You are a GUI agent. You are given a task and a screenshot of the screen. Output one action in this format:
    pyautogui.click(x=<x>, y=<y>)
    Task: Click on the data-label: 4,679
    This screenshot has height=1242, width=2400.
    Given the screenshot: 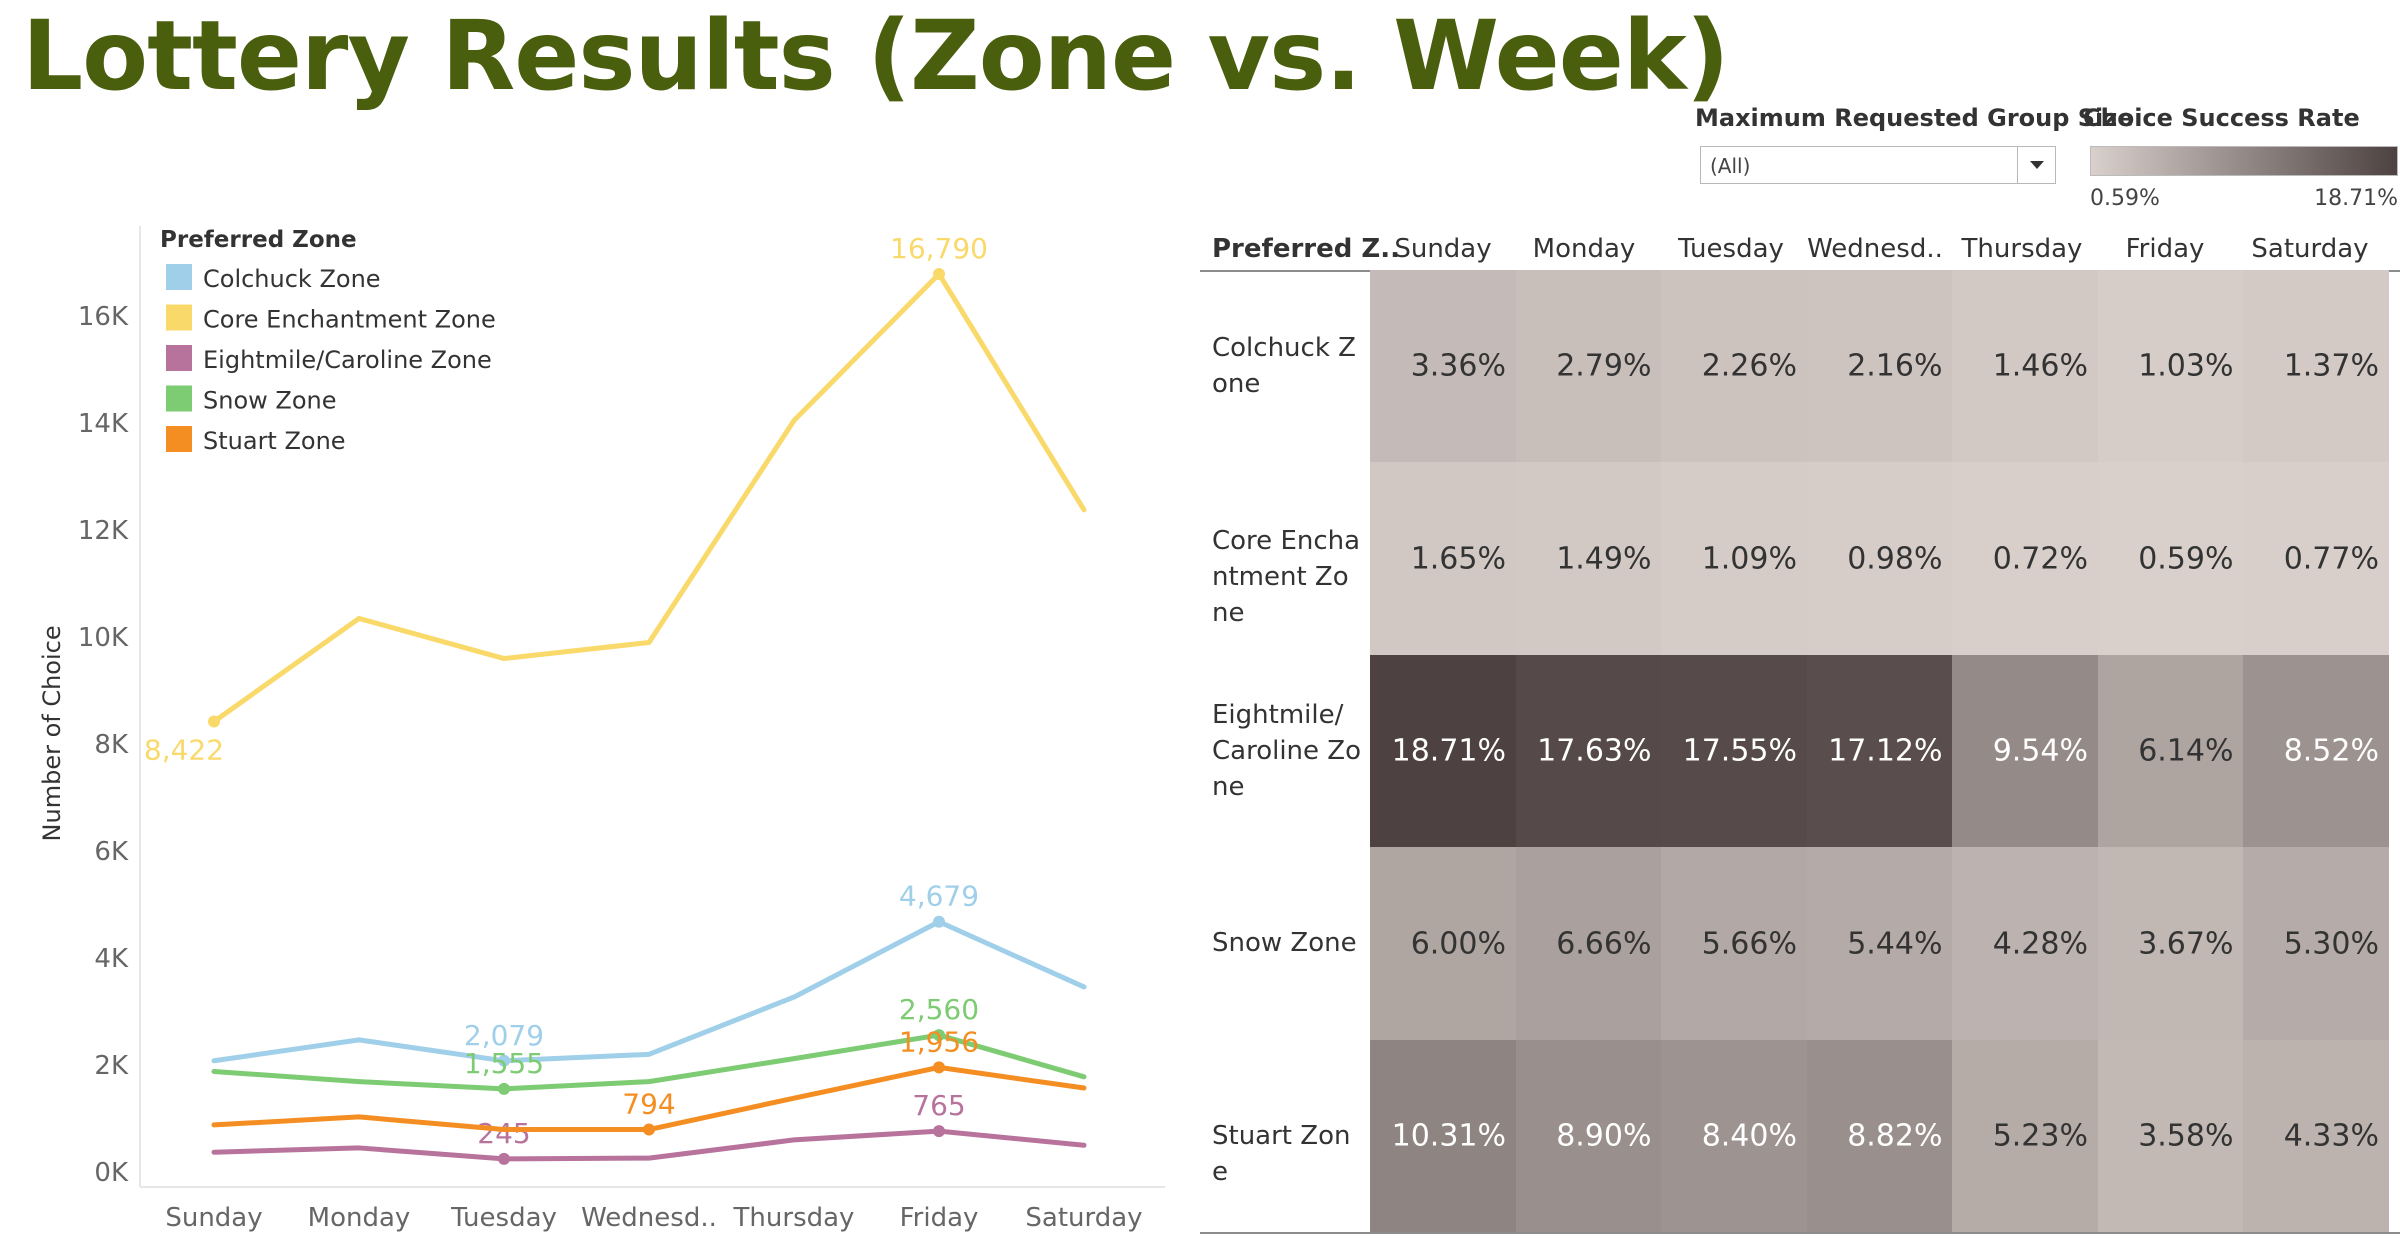 What is the action you would take?
    pyautogui.click(x=939, y=896)
    